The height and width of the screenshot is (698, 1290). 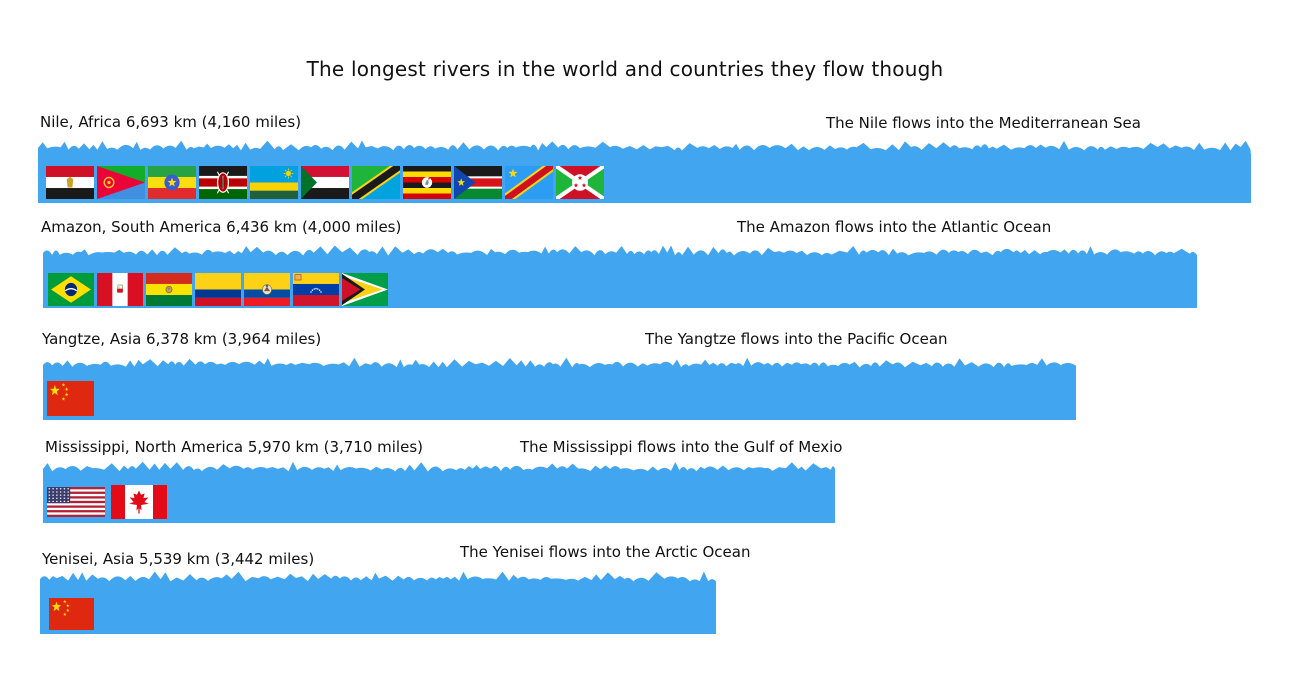 I want to click on flag-usa-icon, so click(x=76, y=502).